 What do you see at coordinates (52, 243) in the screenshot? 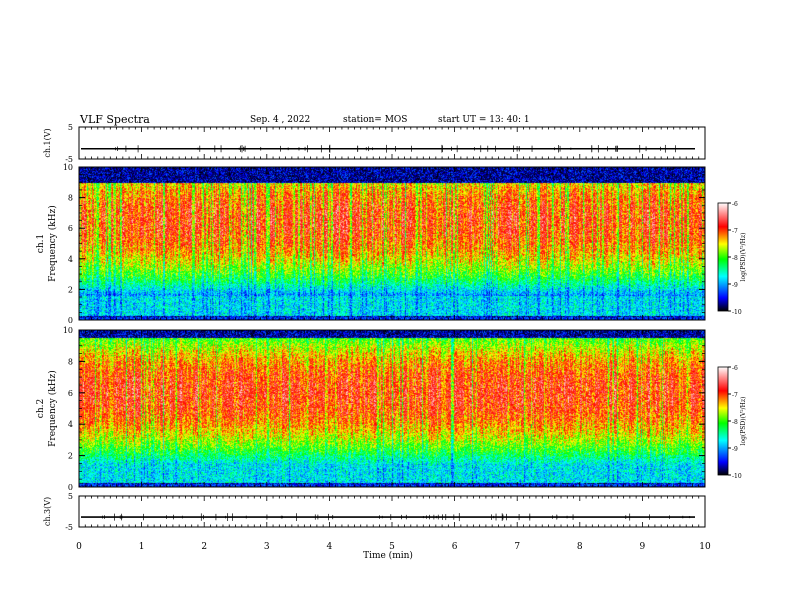
I see `y-axis-label-1: Frequency (kHz)` at bounding box center [52, 243].